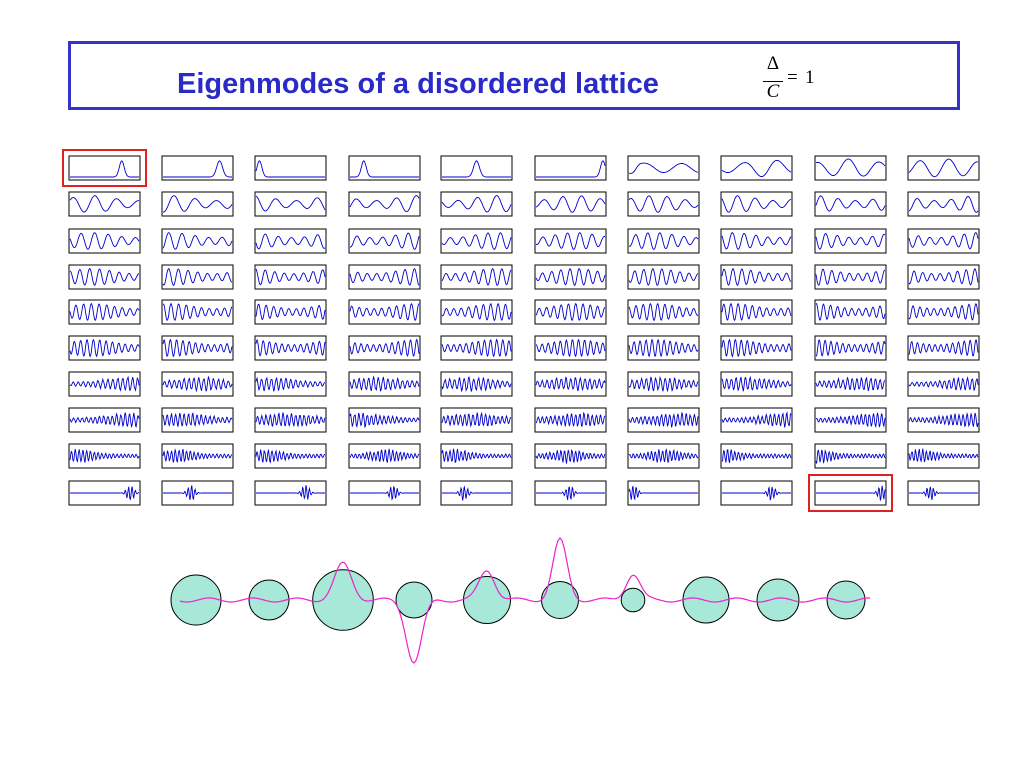 This screenshot has height=768, width=1024. I want to click on eigenmode-wave, so click(524, 600).